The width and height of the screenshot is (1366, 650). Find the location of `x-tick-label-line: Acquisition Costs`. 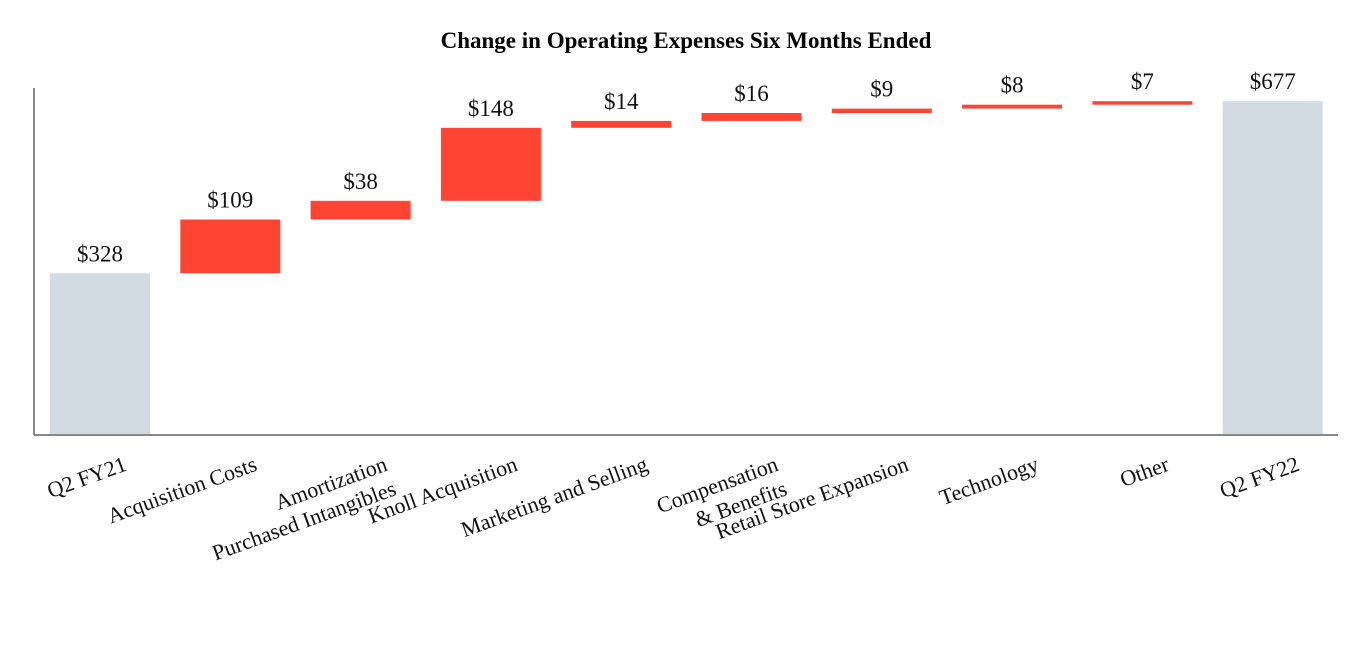

x-tick-label-line: Acquisition Costs is located at coordinates (182, 489).